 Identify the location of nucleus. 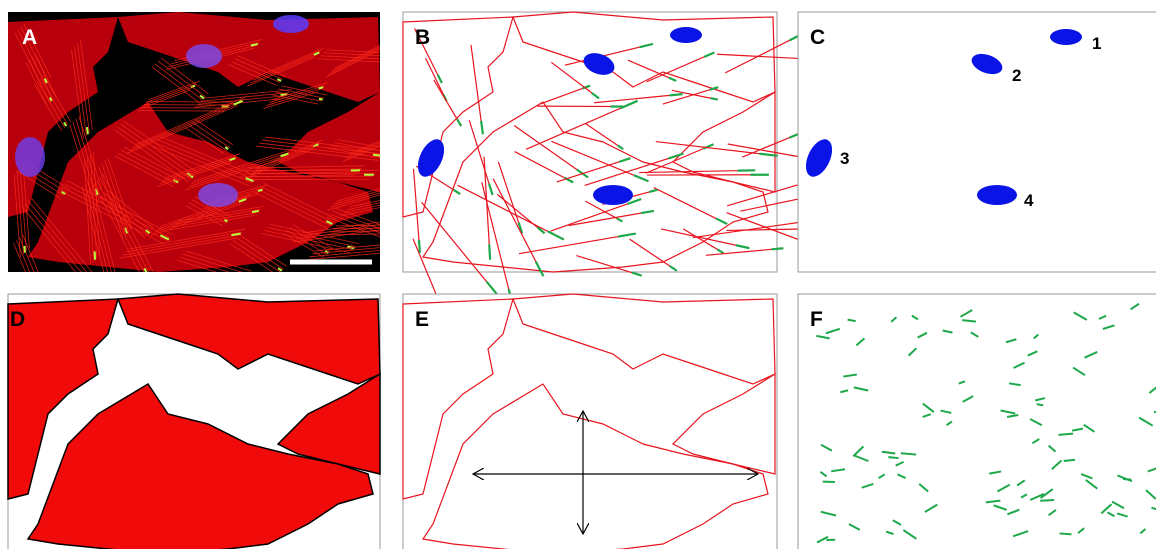
(997, 195).